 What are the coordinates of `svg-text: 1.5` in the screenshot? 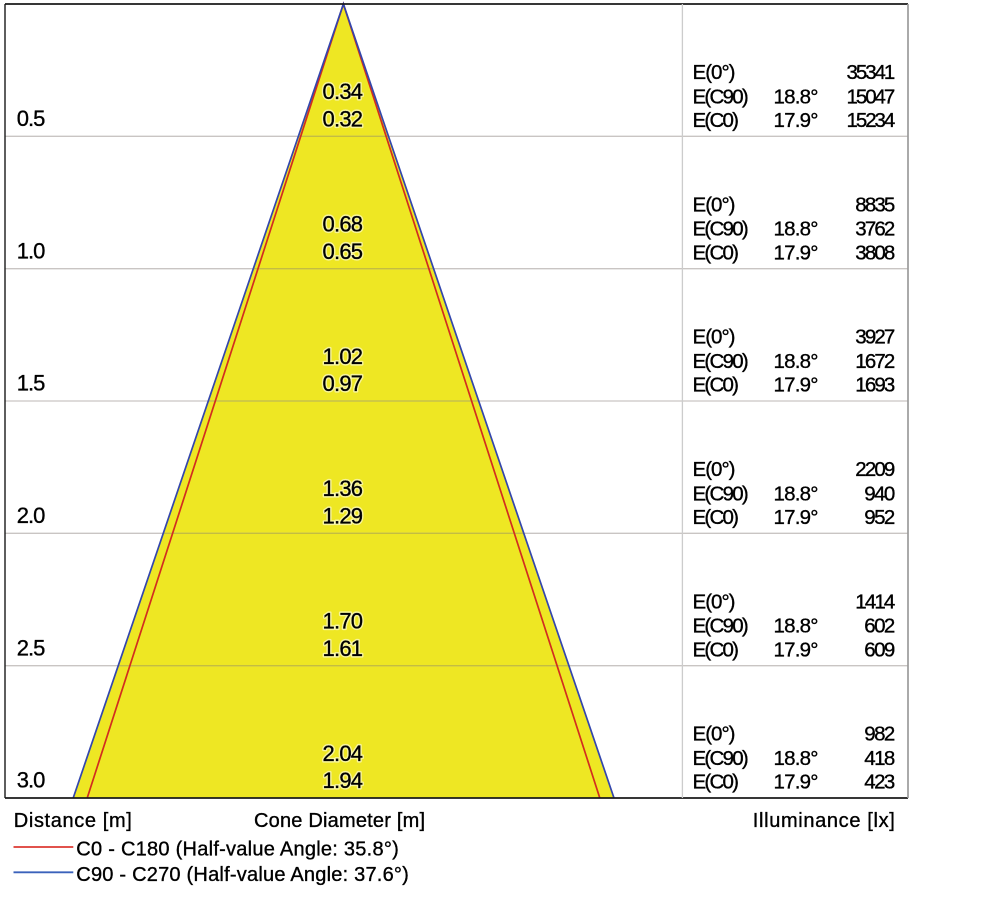 It's located at (31, 383).